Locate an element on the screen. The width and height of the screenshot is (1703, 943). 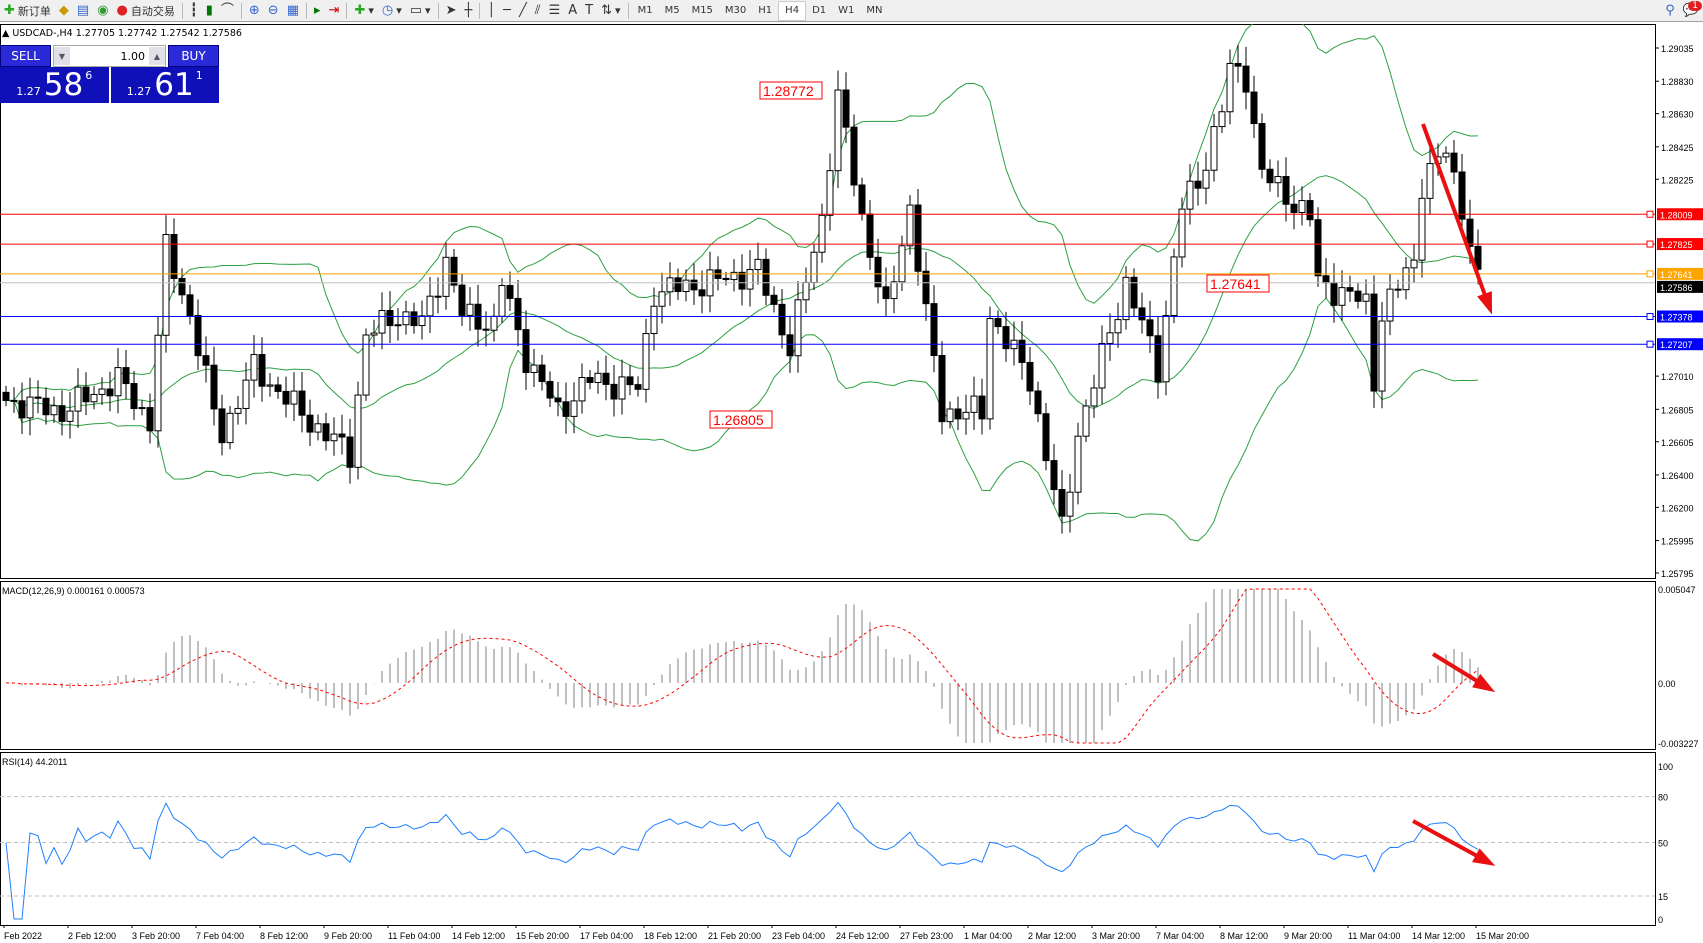
timeframe-m5: M5 is located at coordinates (672, 10).